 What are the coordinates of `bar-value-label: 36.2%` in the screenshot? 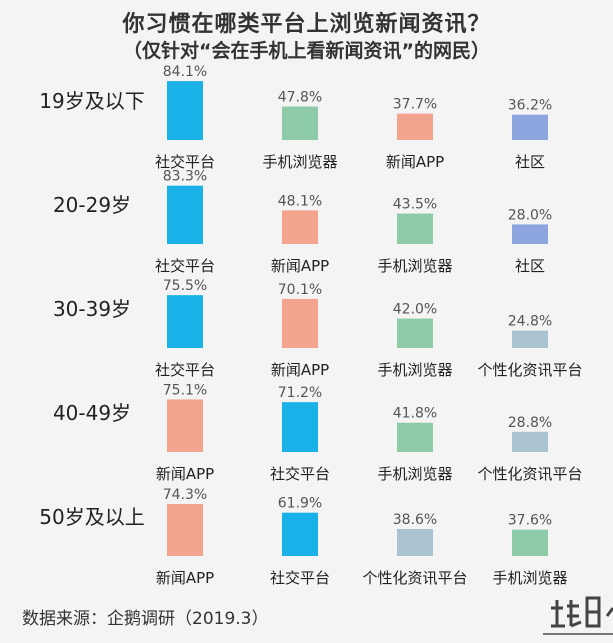 It's located at (530, 106).